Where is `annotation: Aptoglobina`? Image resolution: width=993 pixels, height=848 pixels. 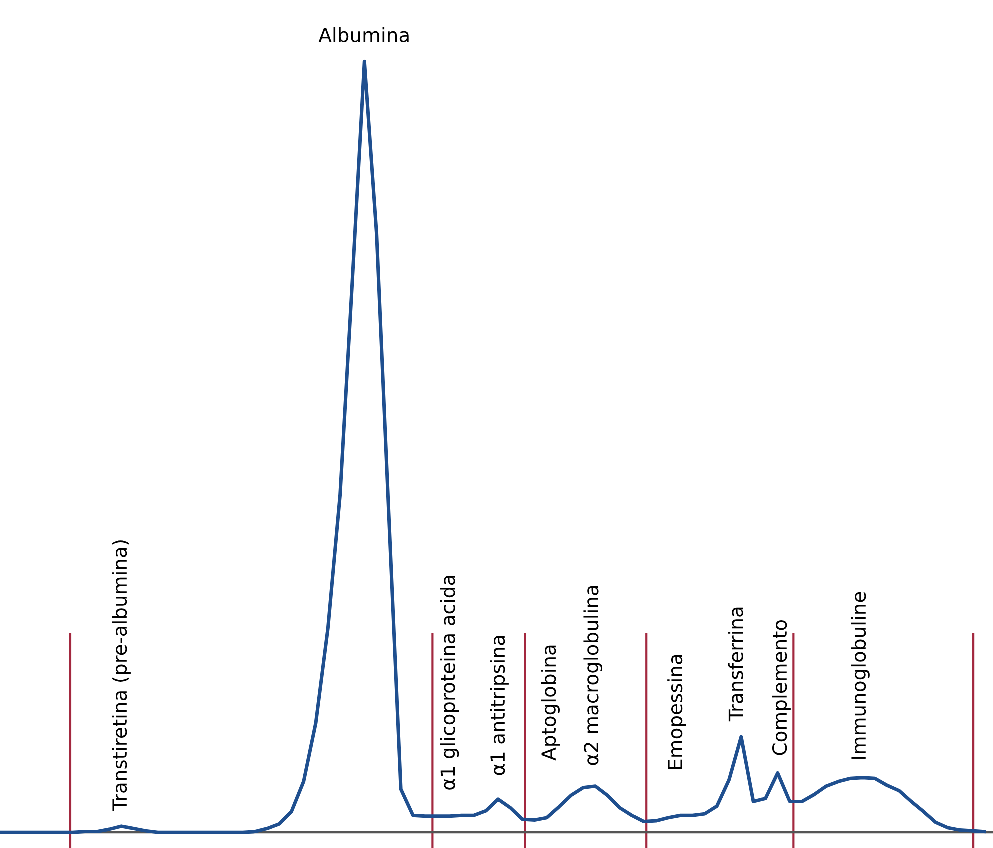
annotation: Aptoglobina is located at coordinates (550, 703).